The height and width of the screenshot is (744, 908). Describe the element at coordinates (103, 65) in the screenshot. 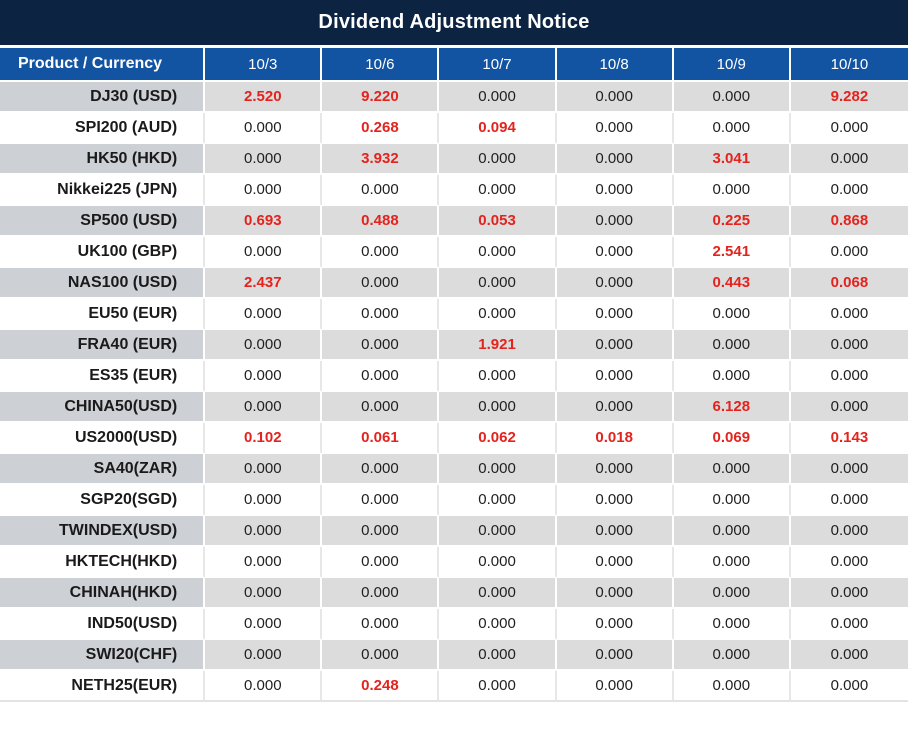

I see `product-currency-header: Product / Currency` at that location.